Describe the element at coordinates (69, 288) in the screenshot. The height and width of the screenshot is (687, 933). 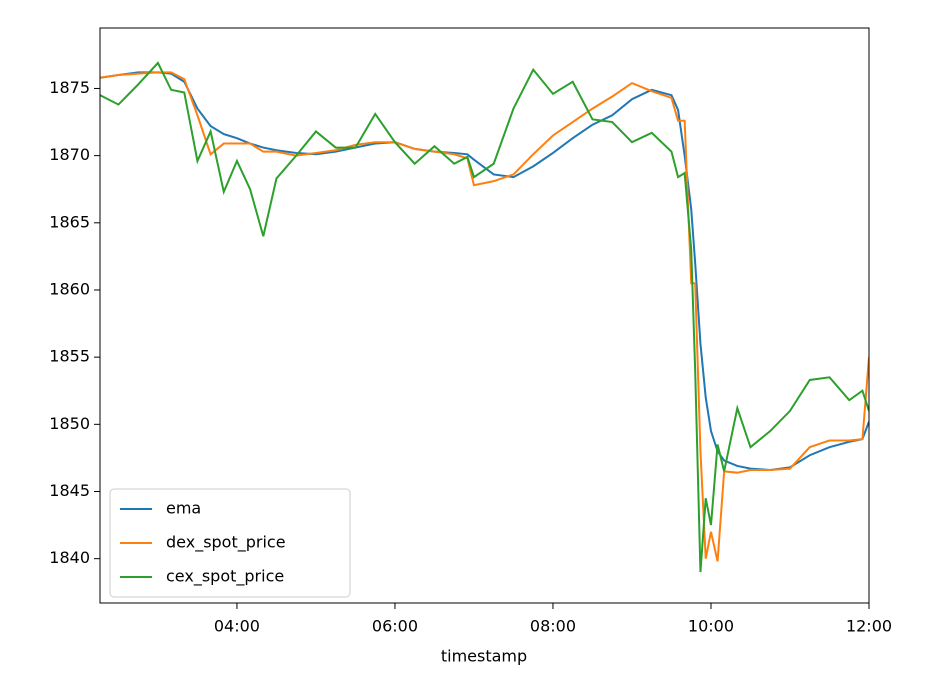
I see `y-tick-label: 1860` at that location.